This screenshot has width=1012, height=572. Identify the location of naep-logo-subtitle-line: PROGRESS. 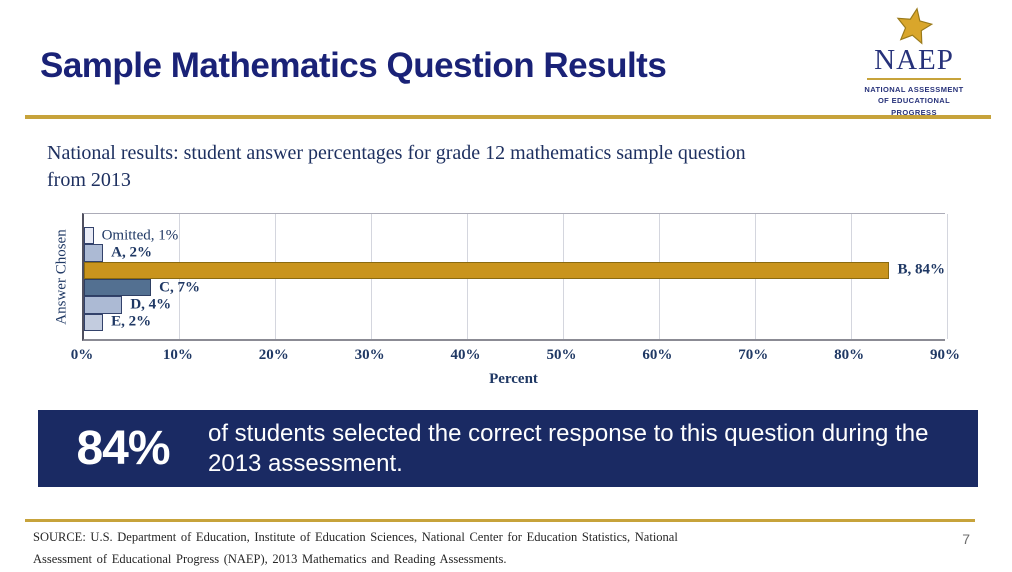
(914, 112).